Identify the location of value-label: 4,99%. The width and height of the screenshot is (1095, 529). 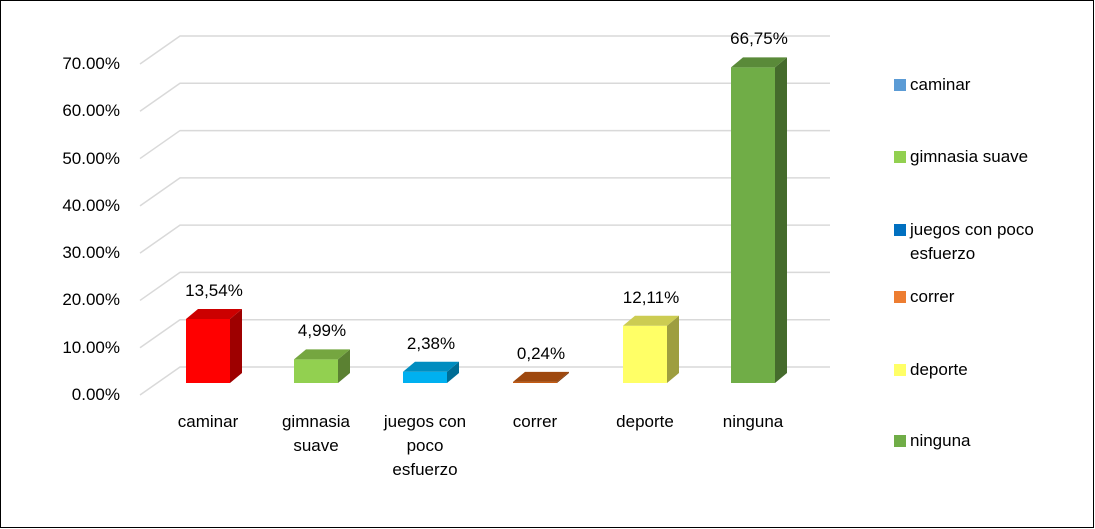
(322, 331).